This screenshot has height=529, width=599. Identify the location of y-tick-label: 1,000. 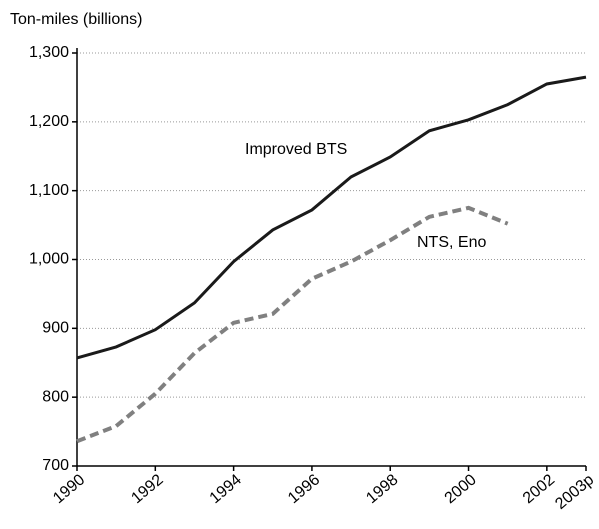
(49, 259).